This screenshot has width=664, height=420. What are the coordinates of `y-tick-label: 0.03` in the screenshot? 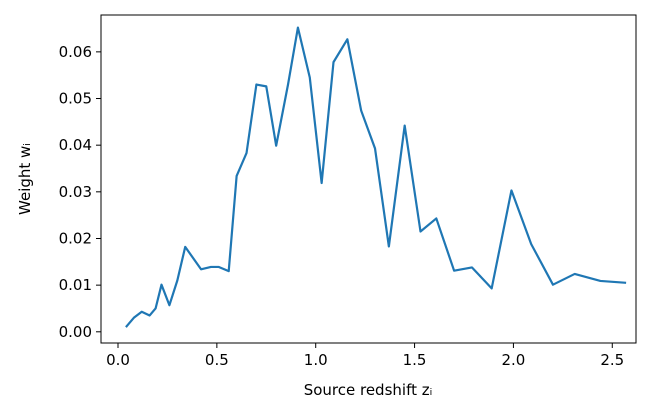 It's located at (75, 192).